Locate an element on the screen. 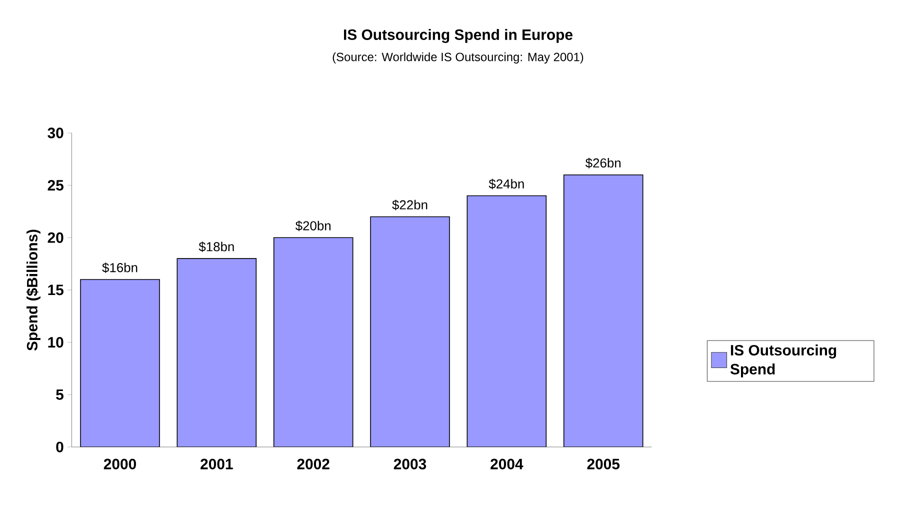  data-label: $26bn is located at coordinates (602, 163).